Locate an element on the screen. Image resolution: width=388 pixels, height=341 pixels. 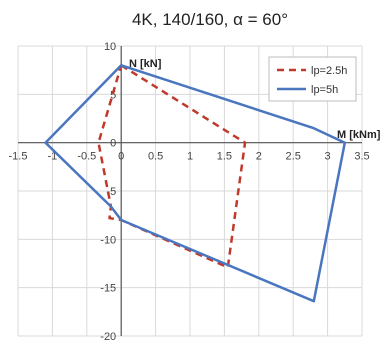
y-tick-label: 5 is located at coordinates (113, 95).